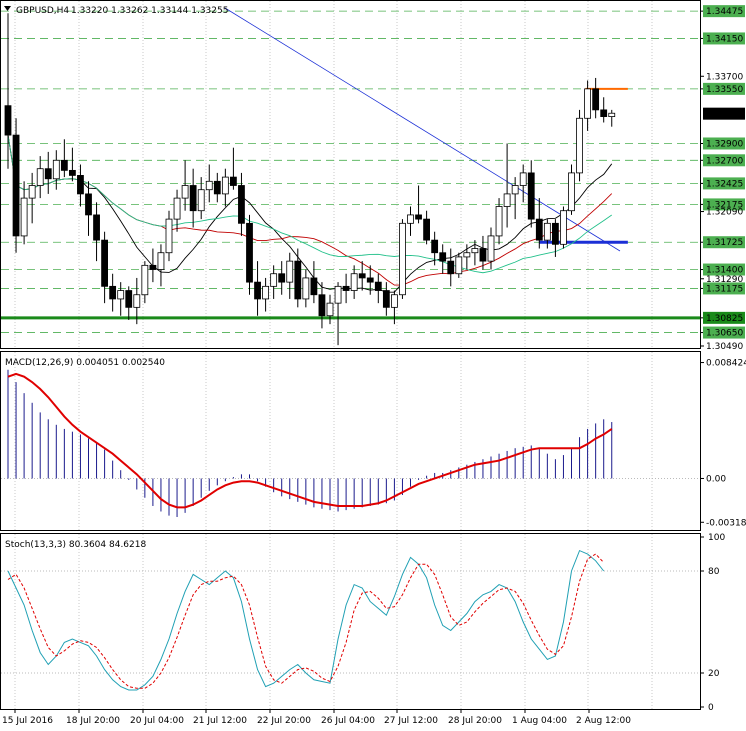 This screenshot has height=731, width=746. What do you see at coordinates (284, 721) in the screenshot?
I see `time-label: 22 Jul 20:00` at bounding box center [284, 721].